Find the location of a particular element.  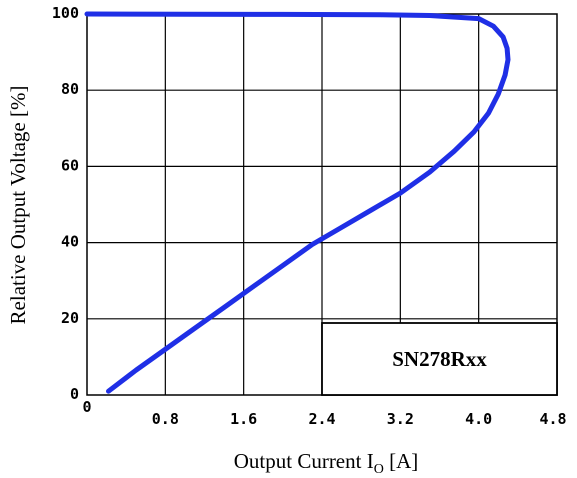

y-tick-labels: 0 20 40 60 80 100 is located at coordinates (65, 203).